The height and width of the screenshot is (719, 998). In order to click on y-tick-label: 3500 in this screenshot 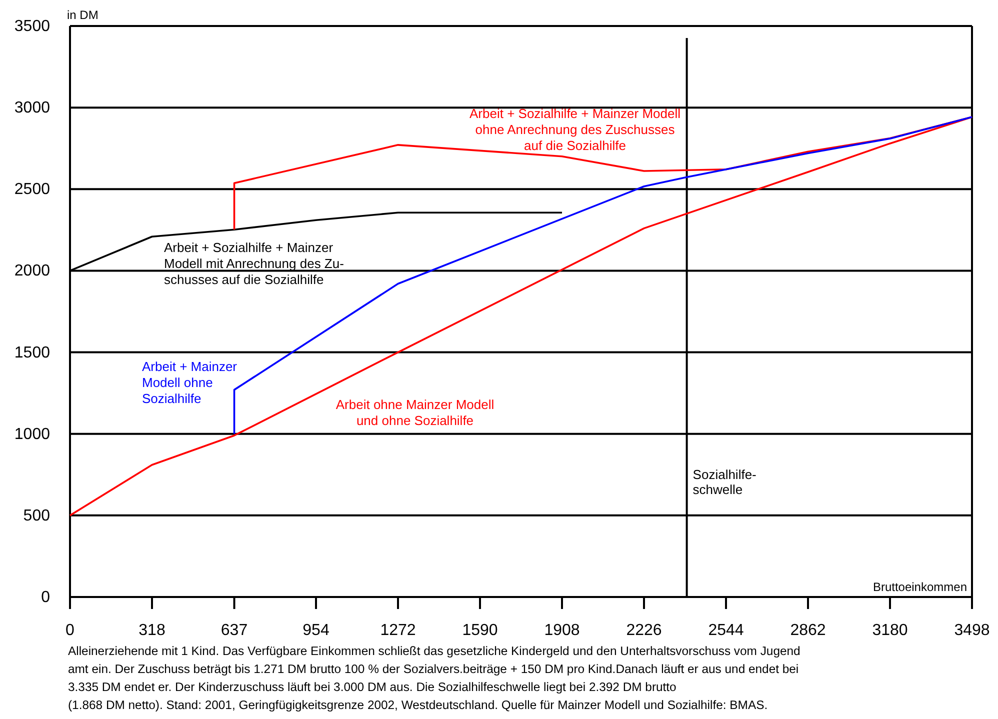, I will do `click(32, 26)`.